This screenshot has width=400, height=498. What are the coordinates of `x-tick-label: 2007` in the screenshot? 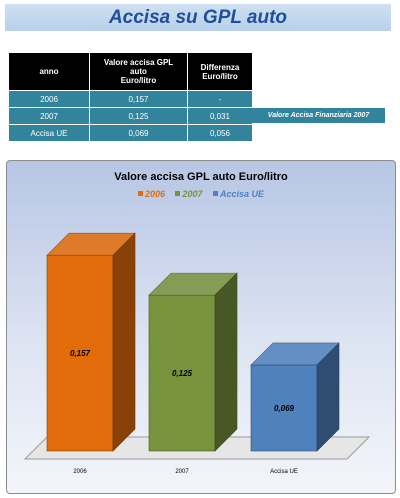 It's located at (182, 472).